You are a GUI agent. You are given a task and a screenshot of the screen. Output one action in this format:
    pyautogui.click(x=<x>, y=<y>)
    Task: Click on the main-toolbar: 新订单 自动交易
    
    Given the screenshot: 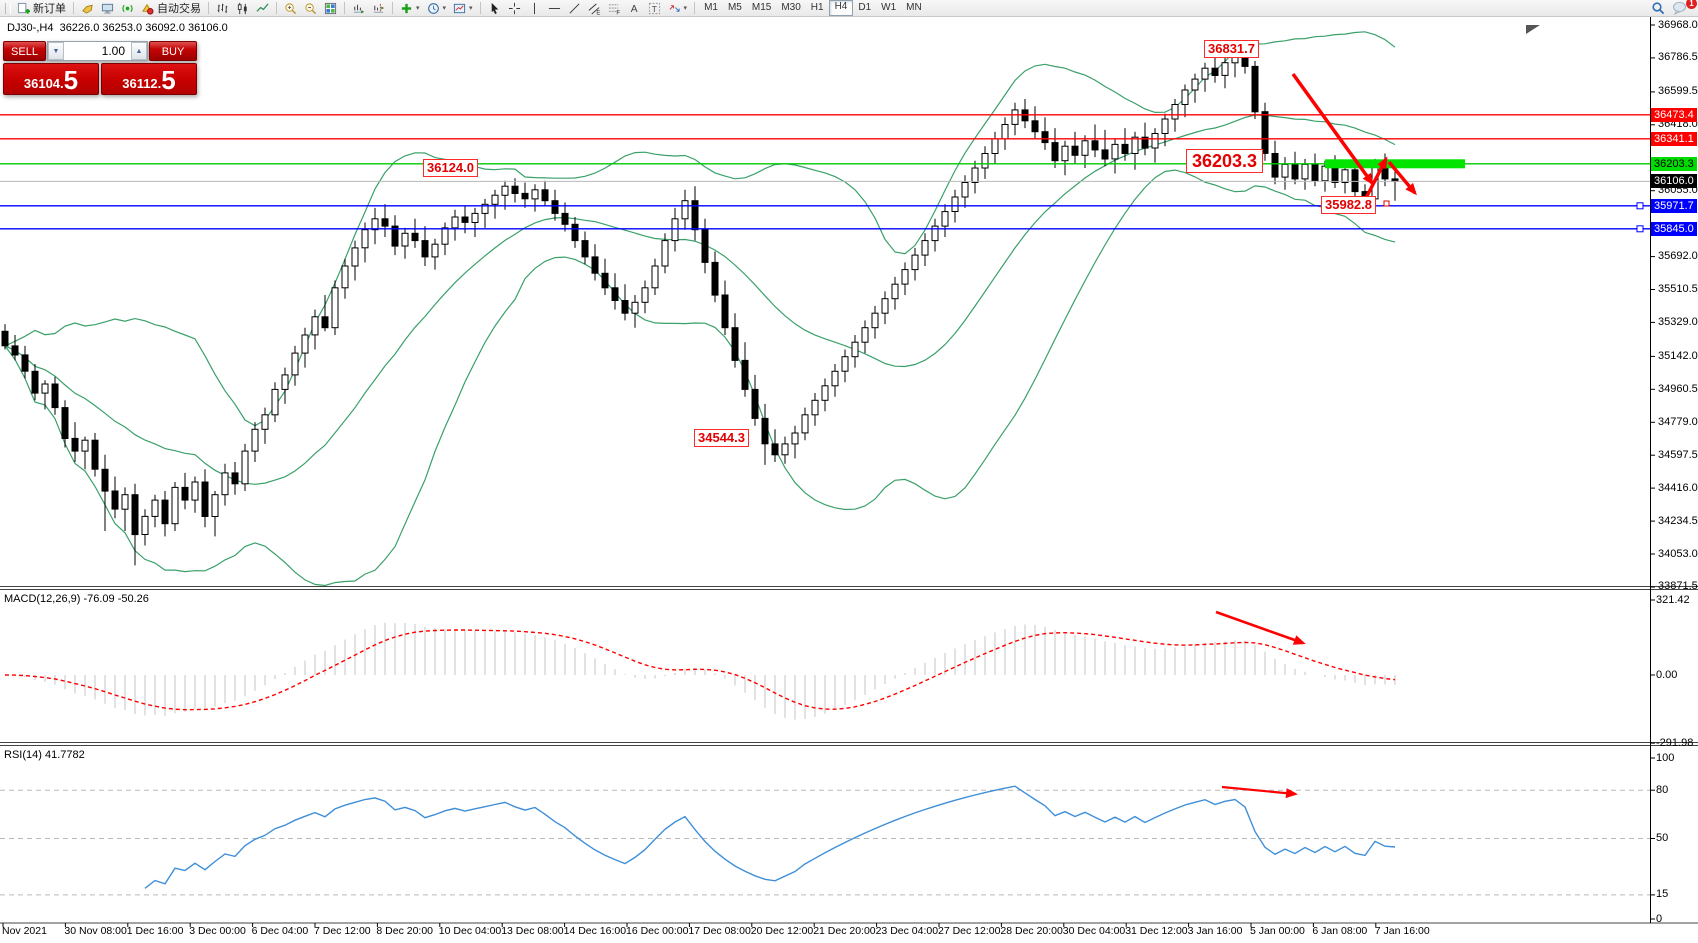 What is the action you would take?
    pyautogui.click(x=849, y=8)
    